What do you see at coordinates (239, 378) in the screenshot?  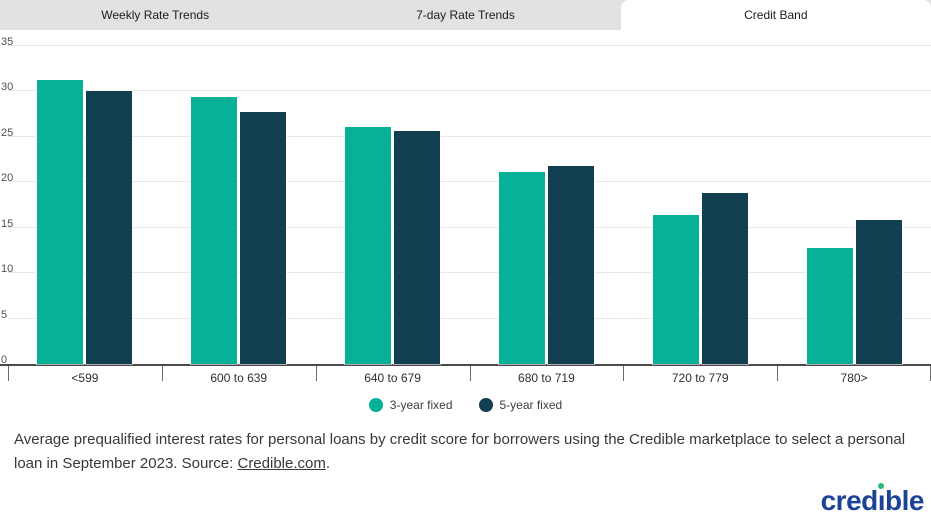 I see `x-axis-category-label-600-to-639: 600 to 639` at bounding box center [239, 378].